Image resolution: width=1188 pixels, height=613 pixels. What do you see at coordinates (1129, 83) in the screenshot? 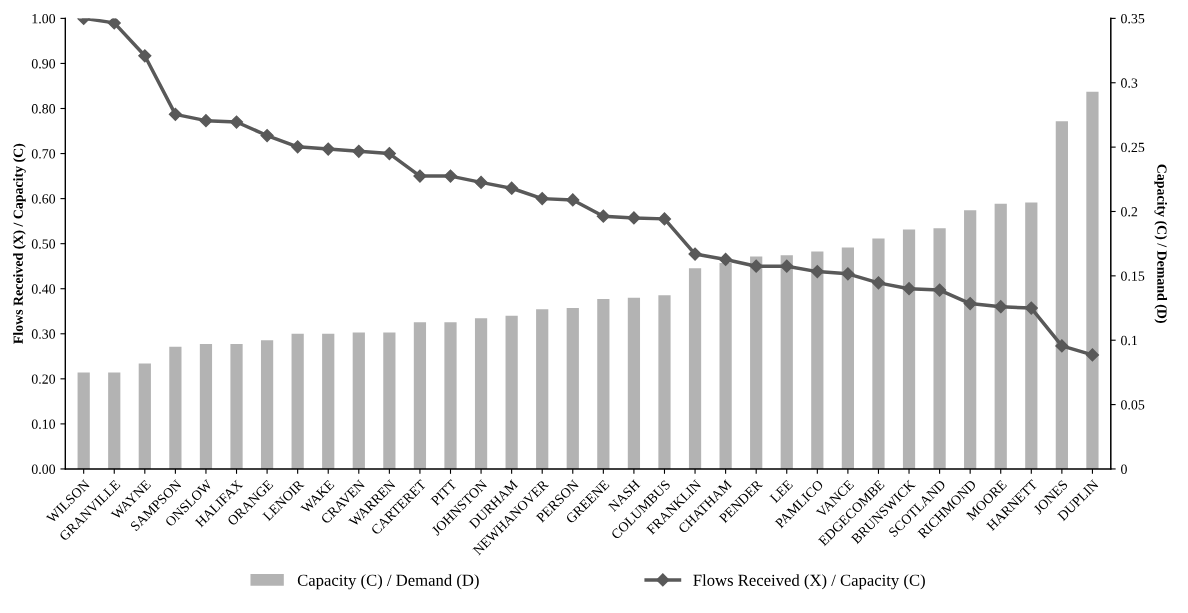
I see `y2-tick-label: 0.3` at bounding box center [1129, 83].